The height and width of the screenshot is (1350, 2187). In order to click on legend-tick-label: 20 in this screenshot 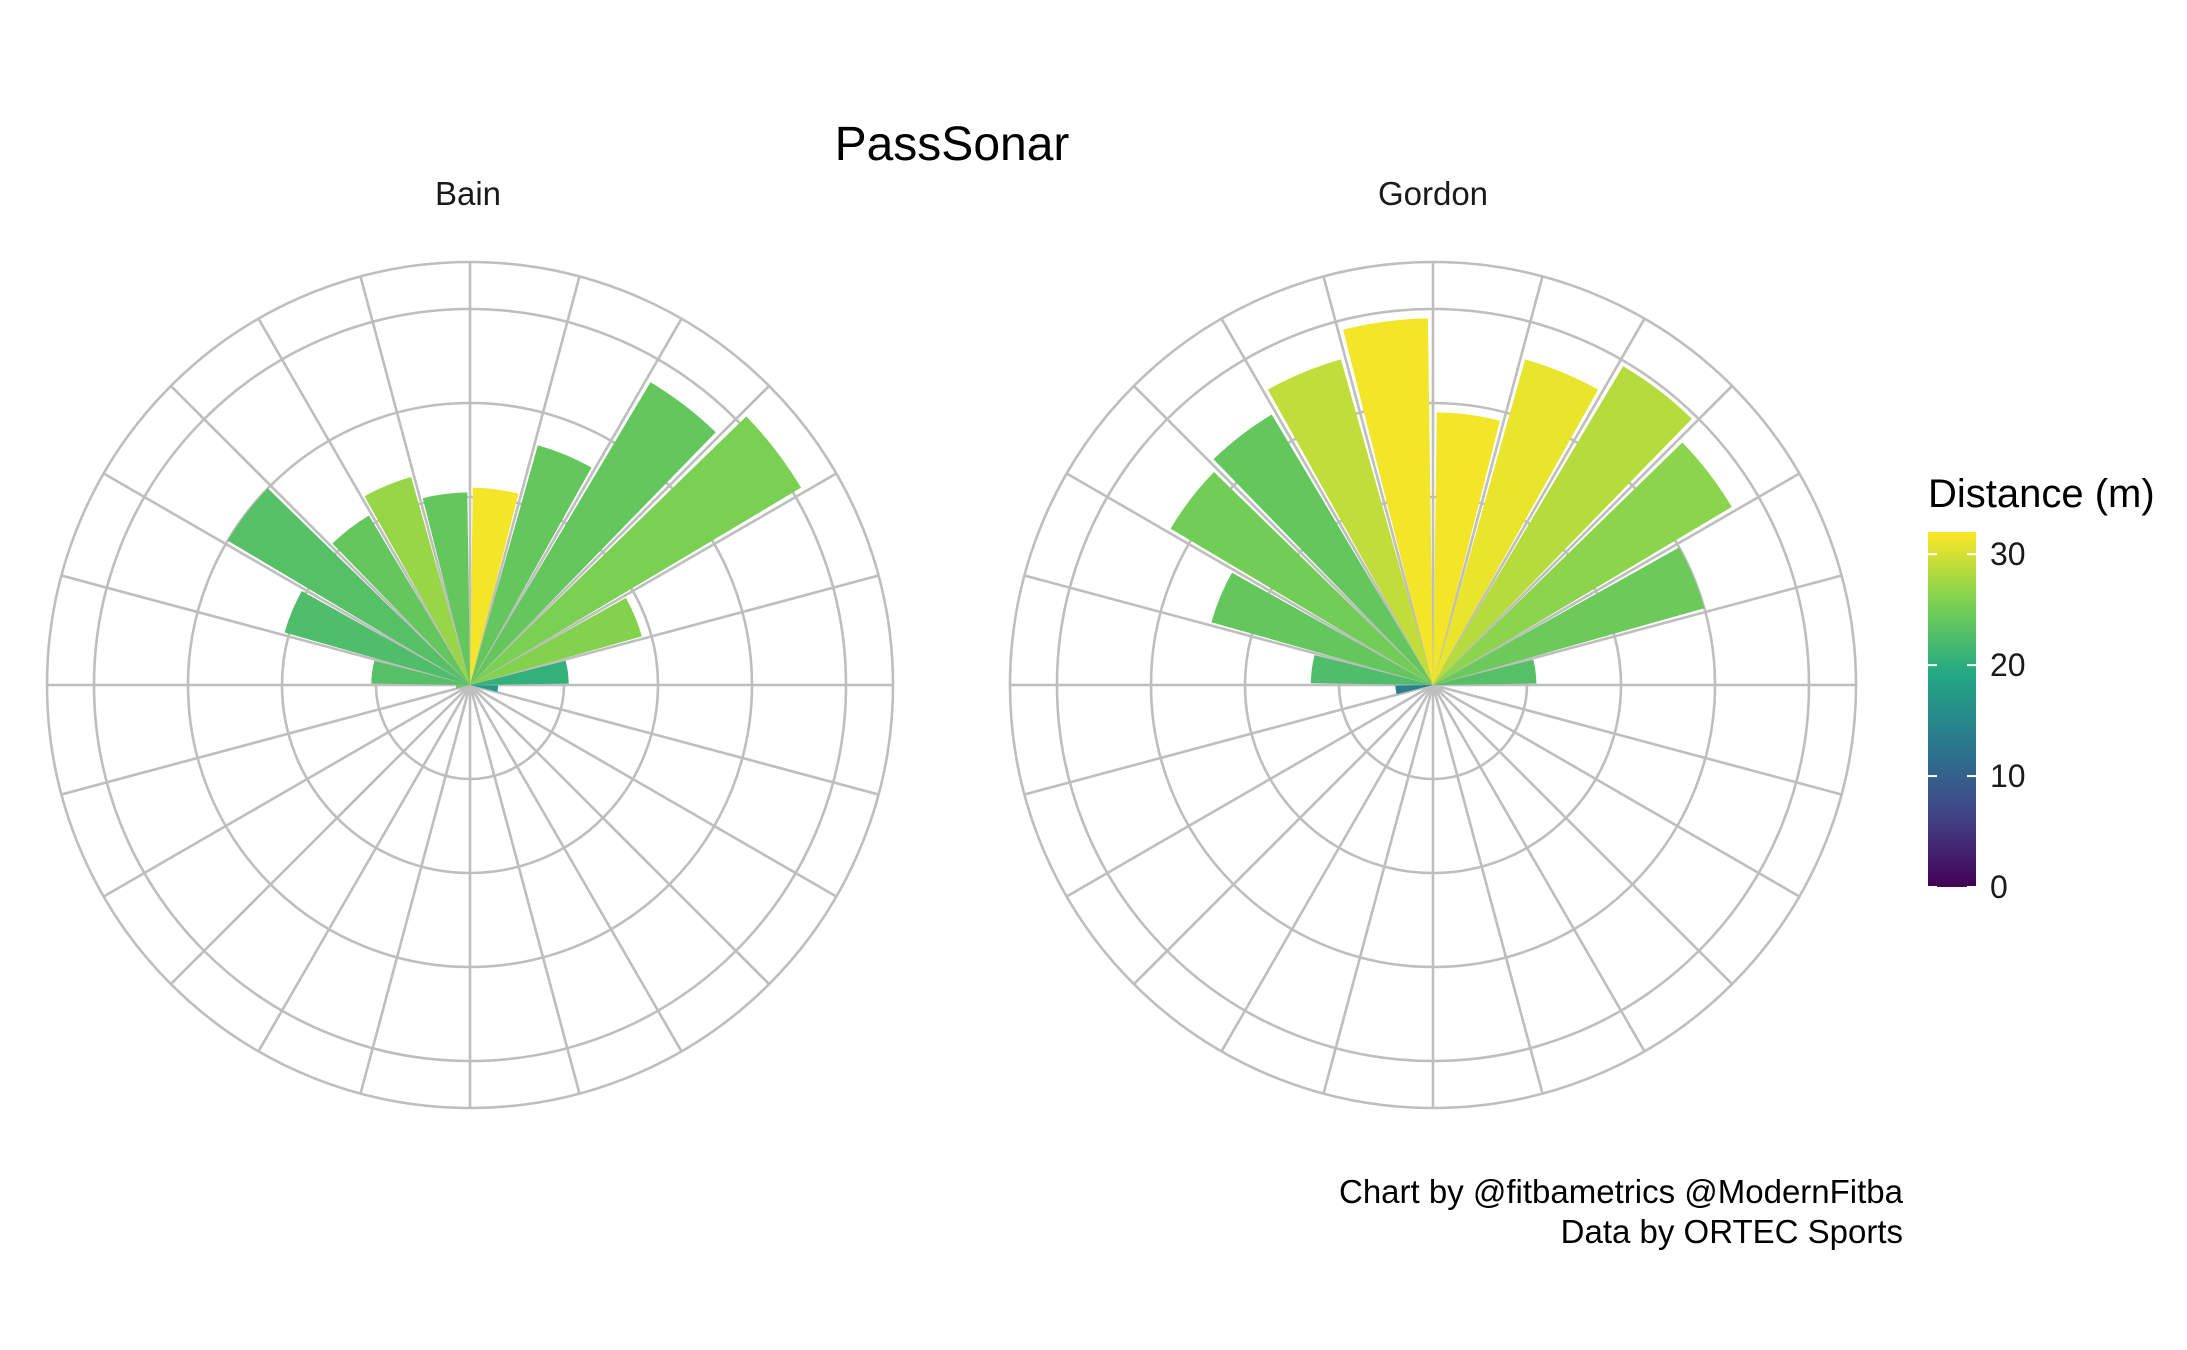, I will do `click(2008, 665)`.